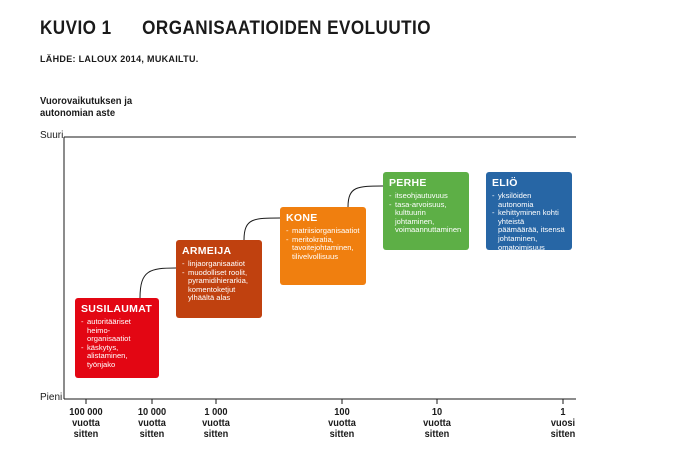 The image size is (687, 466). I want to click on figure-number: KUVIO 1, so click(76, 28).